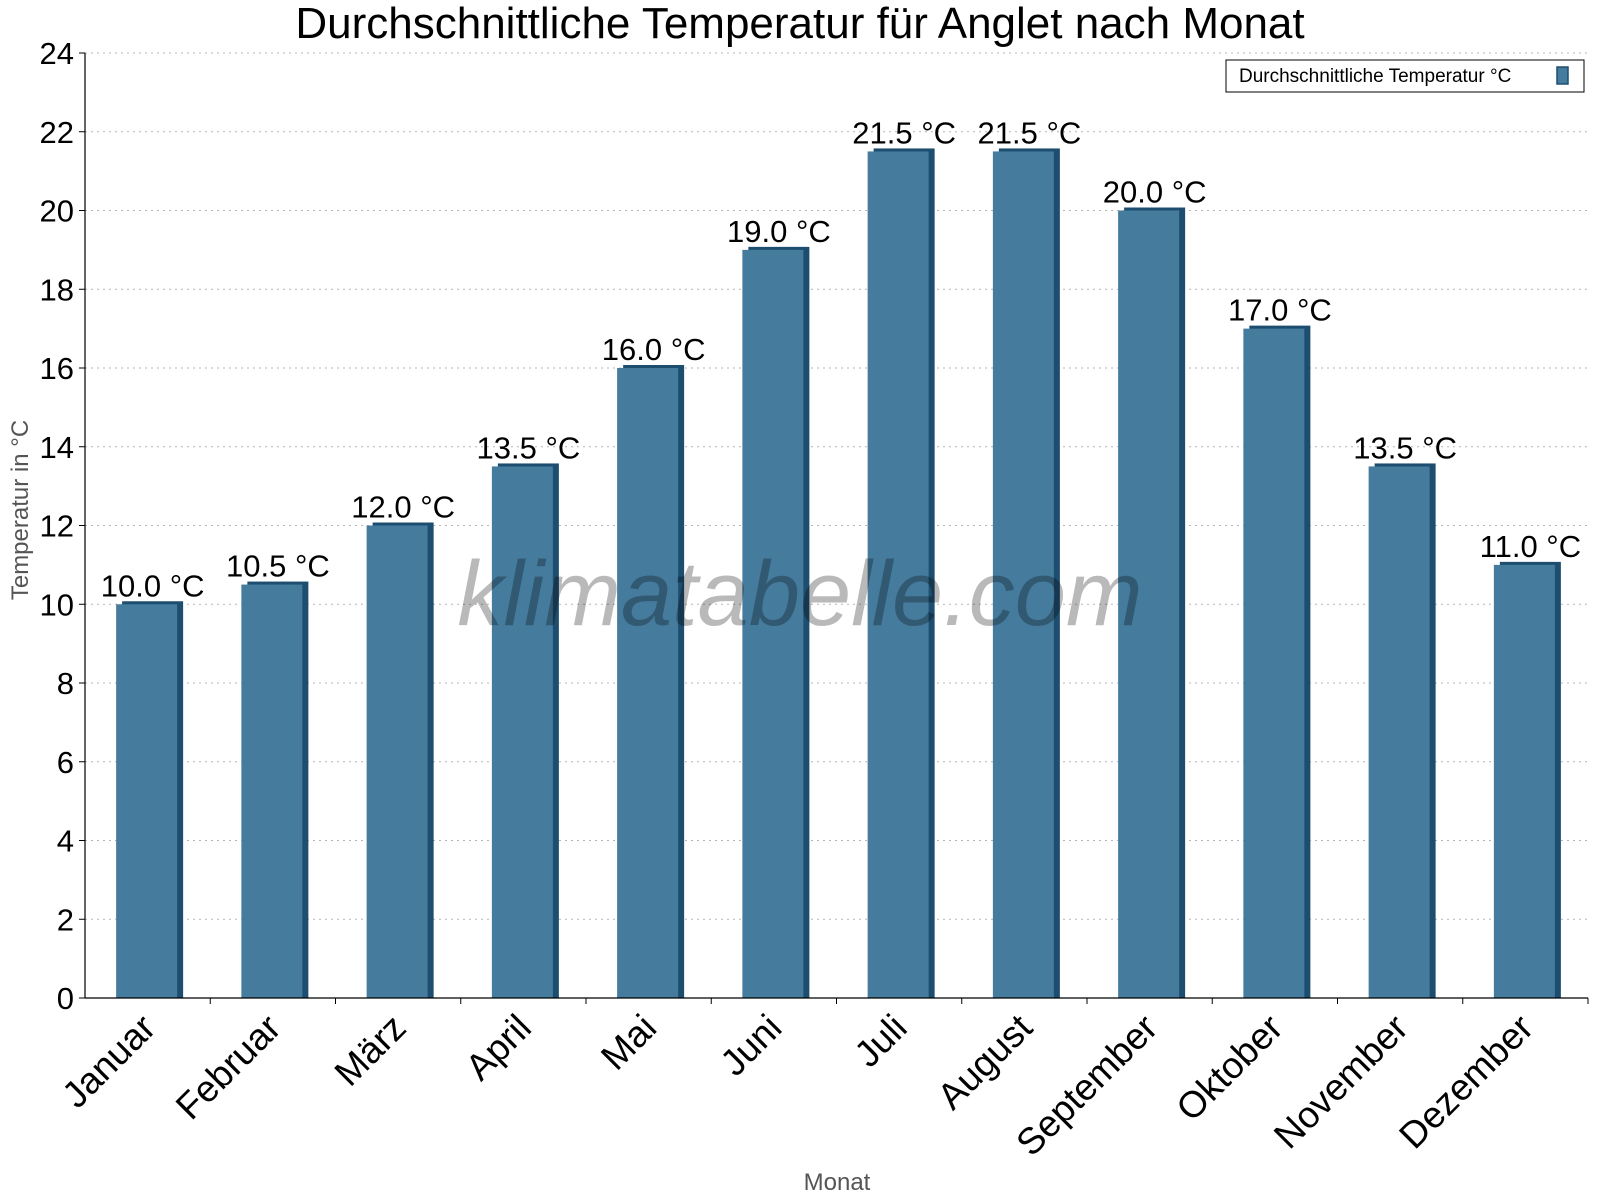  I want to click on y-tick-label: 0, so click(65, 998).